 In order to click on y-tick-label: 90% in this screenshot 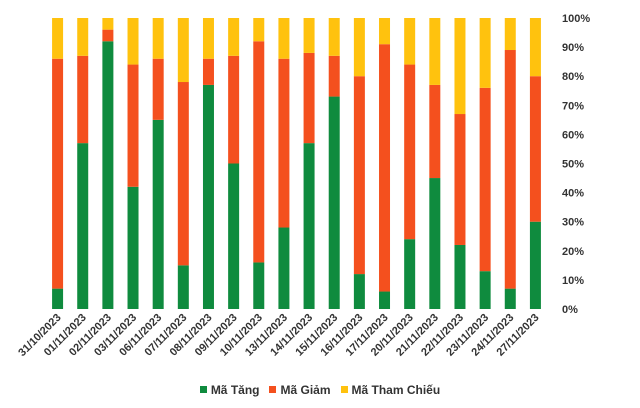, I will do `click(573, 48)`.